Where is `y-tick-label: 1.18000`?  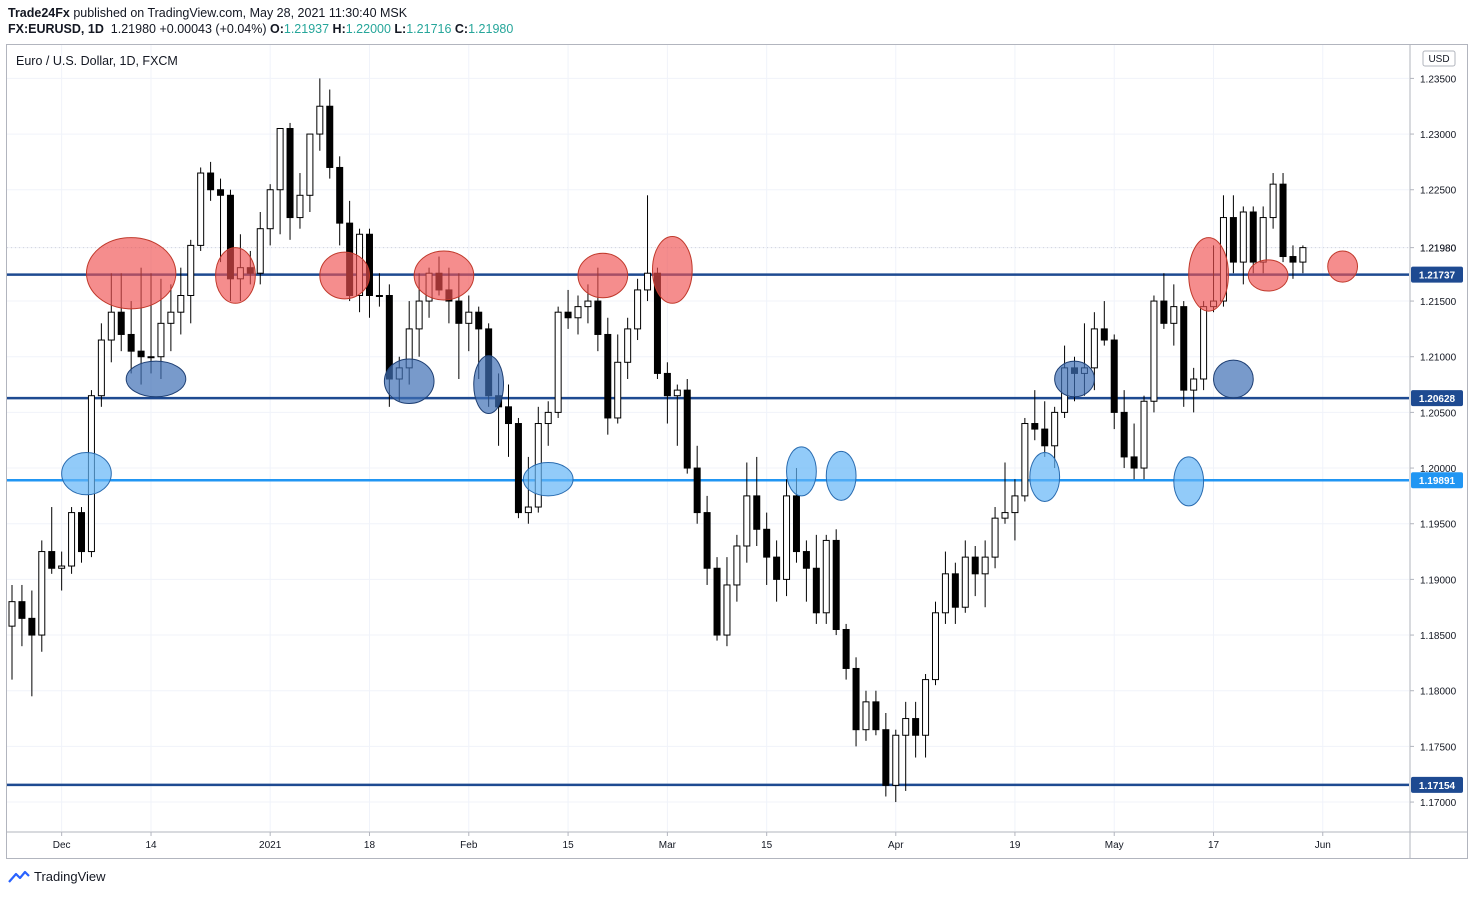
y-tick-label: 1.18000 is located at coordinates (1438, 692).